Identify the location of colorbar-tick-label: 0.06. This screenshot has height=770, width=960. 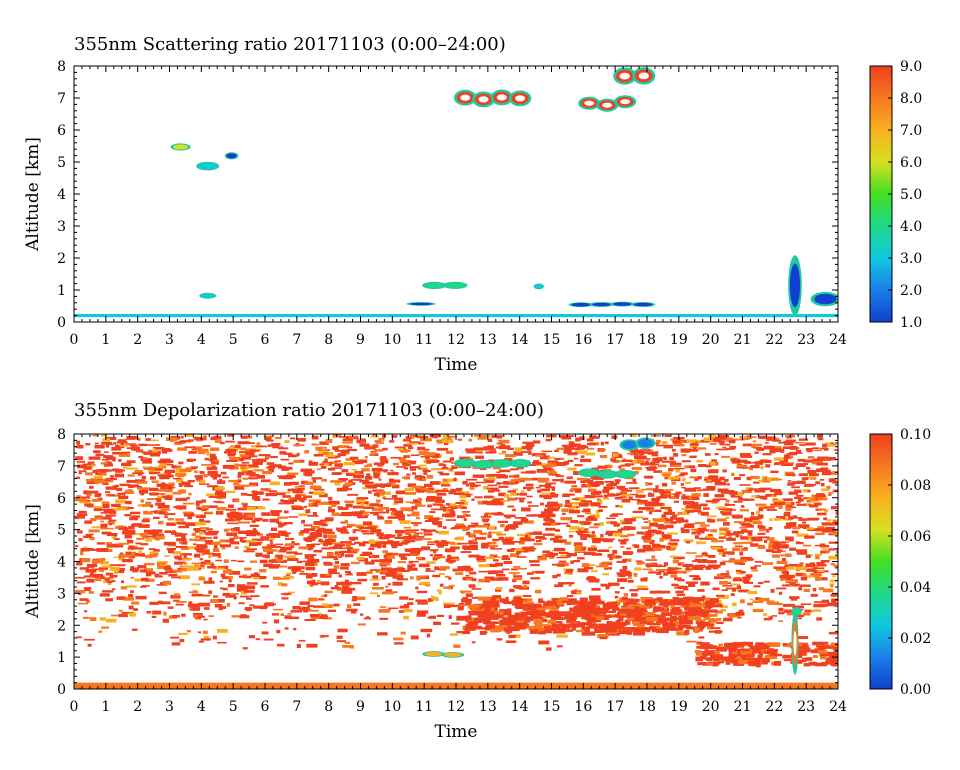
(915, 537).